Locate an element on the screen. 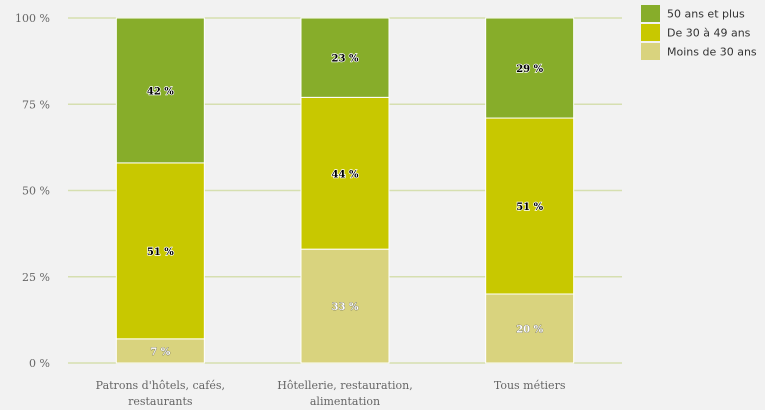 The width and height of the screenshot is (765, 410). data-label: 42 % is located at coordinates (160, 91).